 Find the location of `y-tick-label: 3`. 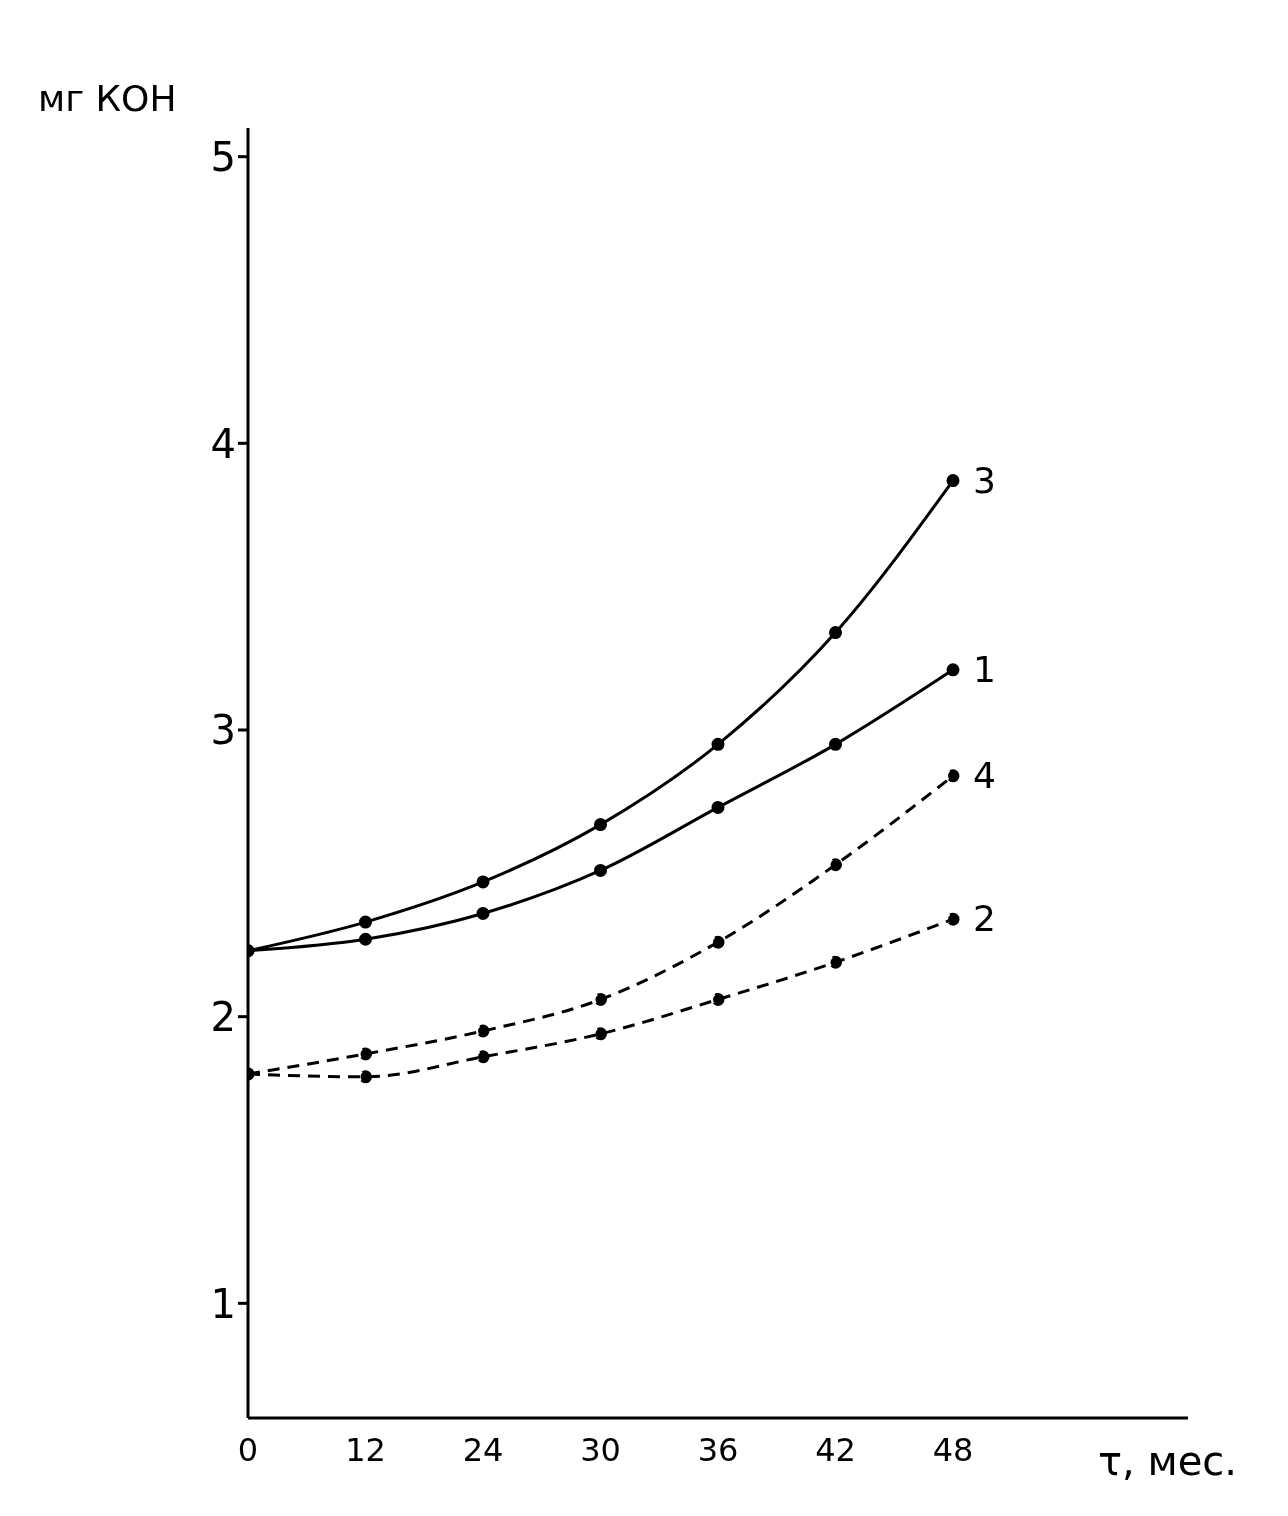

y-tick-label: 3 is located at coordinates (223, 730).